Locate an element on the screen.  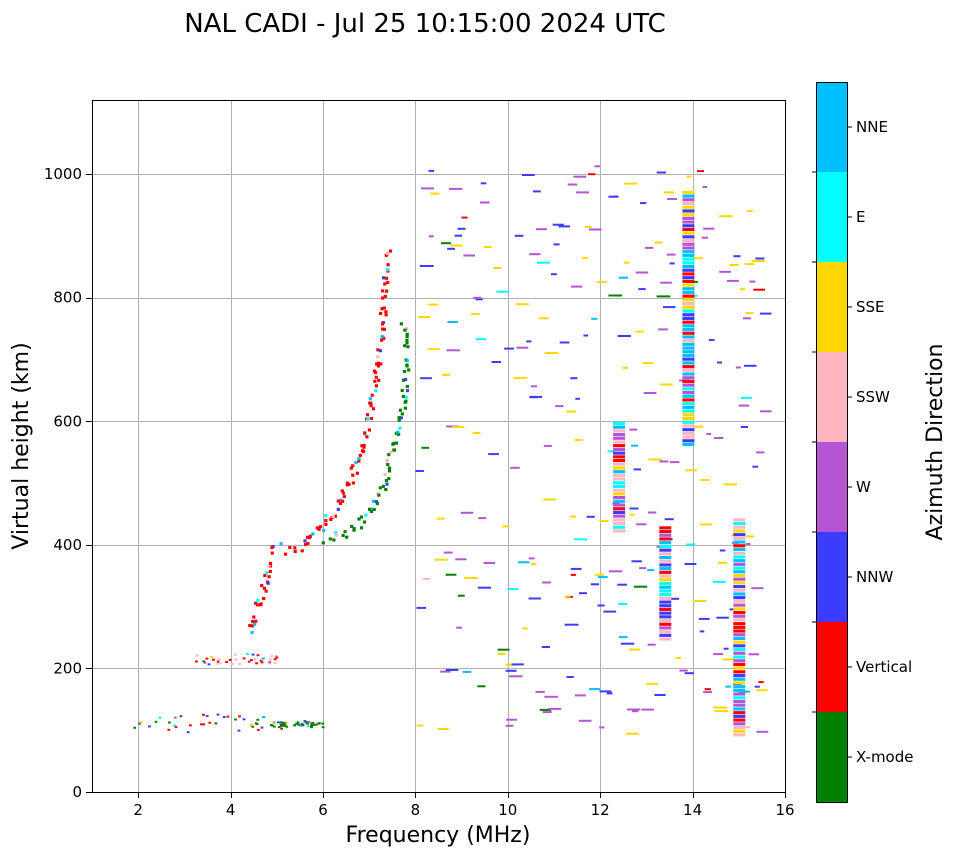
x-tick-label: 6 is located at coordinates (323, 810).